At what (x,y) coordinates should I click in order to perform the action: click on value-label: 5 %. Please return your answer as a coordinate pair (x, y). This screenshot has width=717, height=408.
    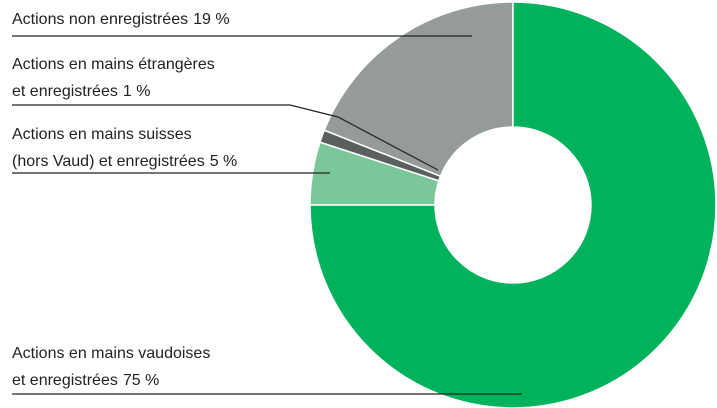
    Looking at the image, I should click on (224, 161).